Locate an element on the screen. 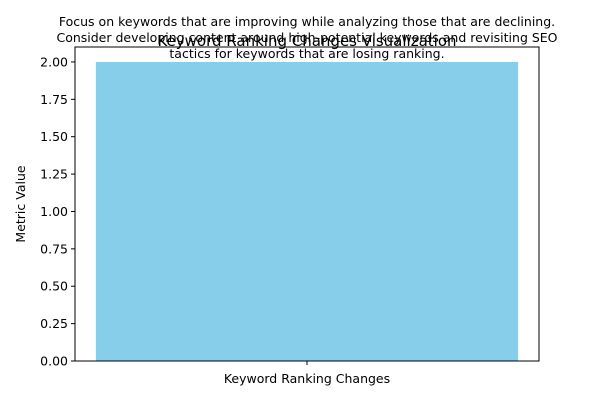 The image size is (600, 400). y-tick-label: 2.00 is located at coordinates (54, 61).